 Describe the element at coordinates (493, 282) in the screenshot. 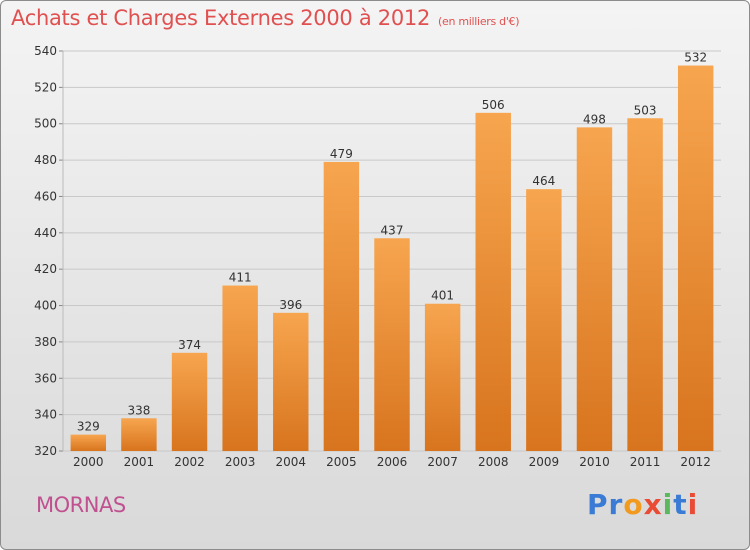

I see `bar-2008` at that location.